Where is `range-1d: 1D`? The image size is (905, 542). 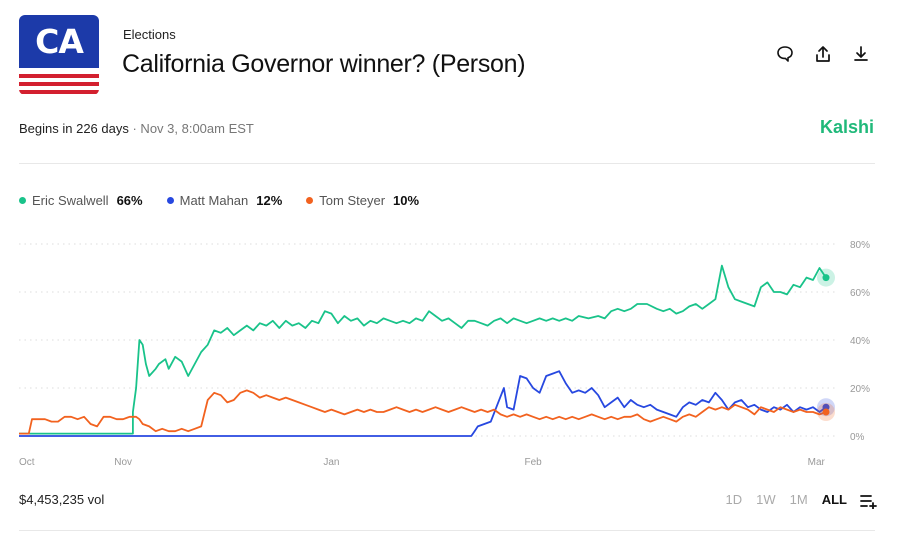 range-1d: 1D is located at coordinates (734, 499).